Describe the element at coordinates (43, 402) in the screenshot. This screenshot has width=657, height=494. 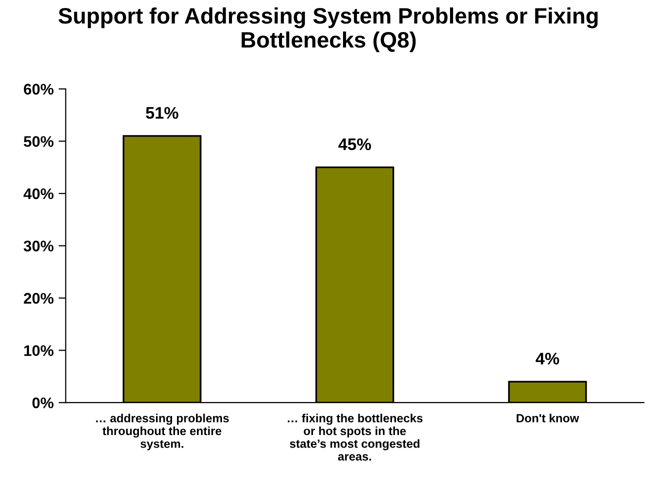
I see `y-tick-label: 0%` at that location.